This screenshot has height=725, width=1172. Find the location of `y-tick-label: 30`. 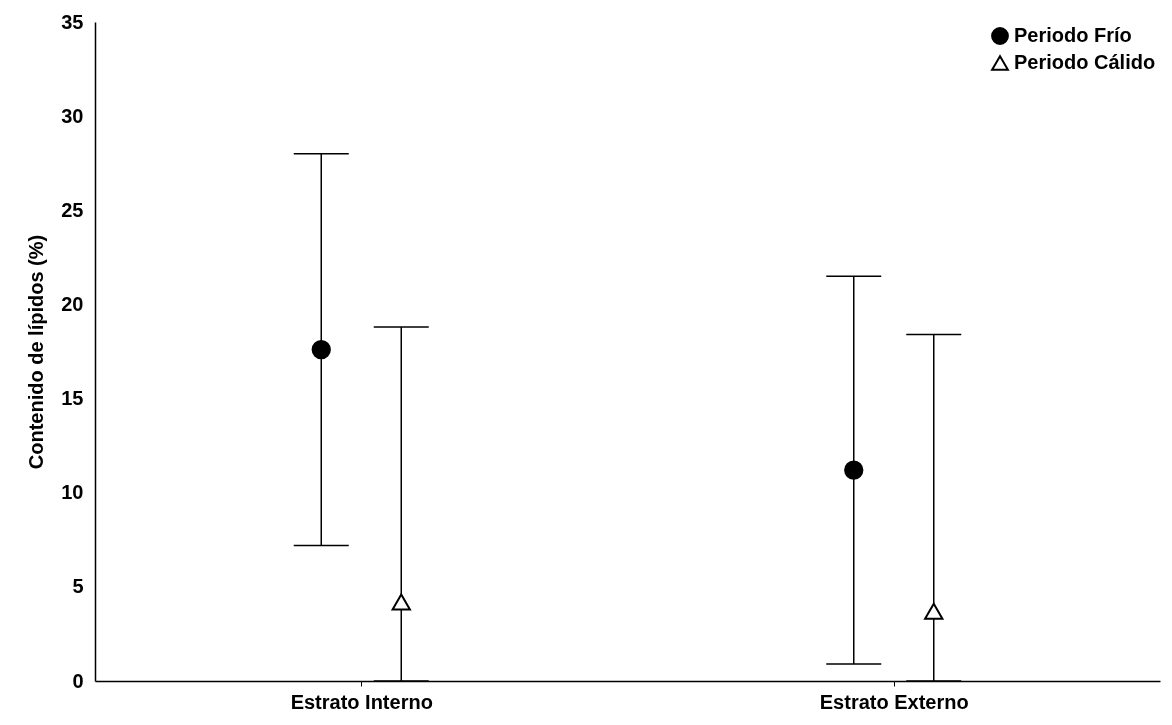

y-tick-label: 30 is located at coordinates (72, 115).